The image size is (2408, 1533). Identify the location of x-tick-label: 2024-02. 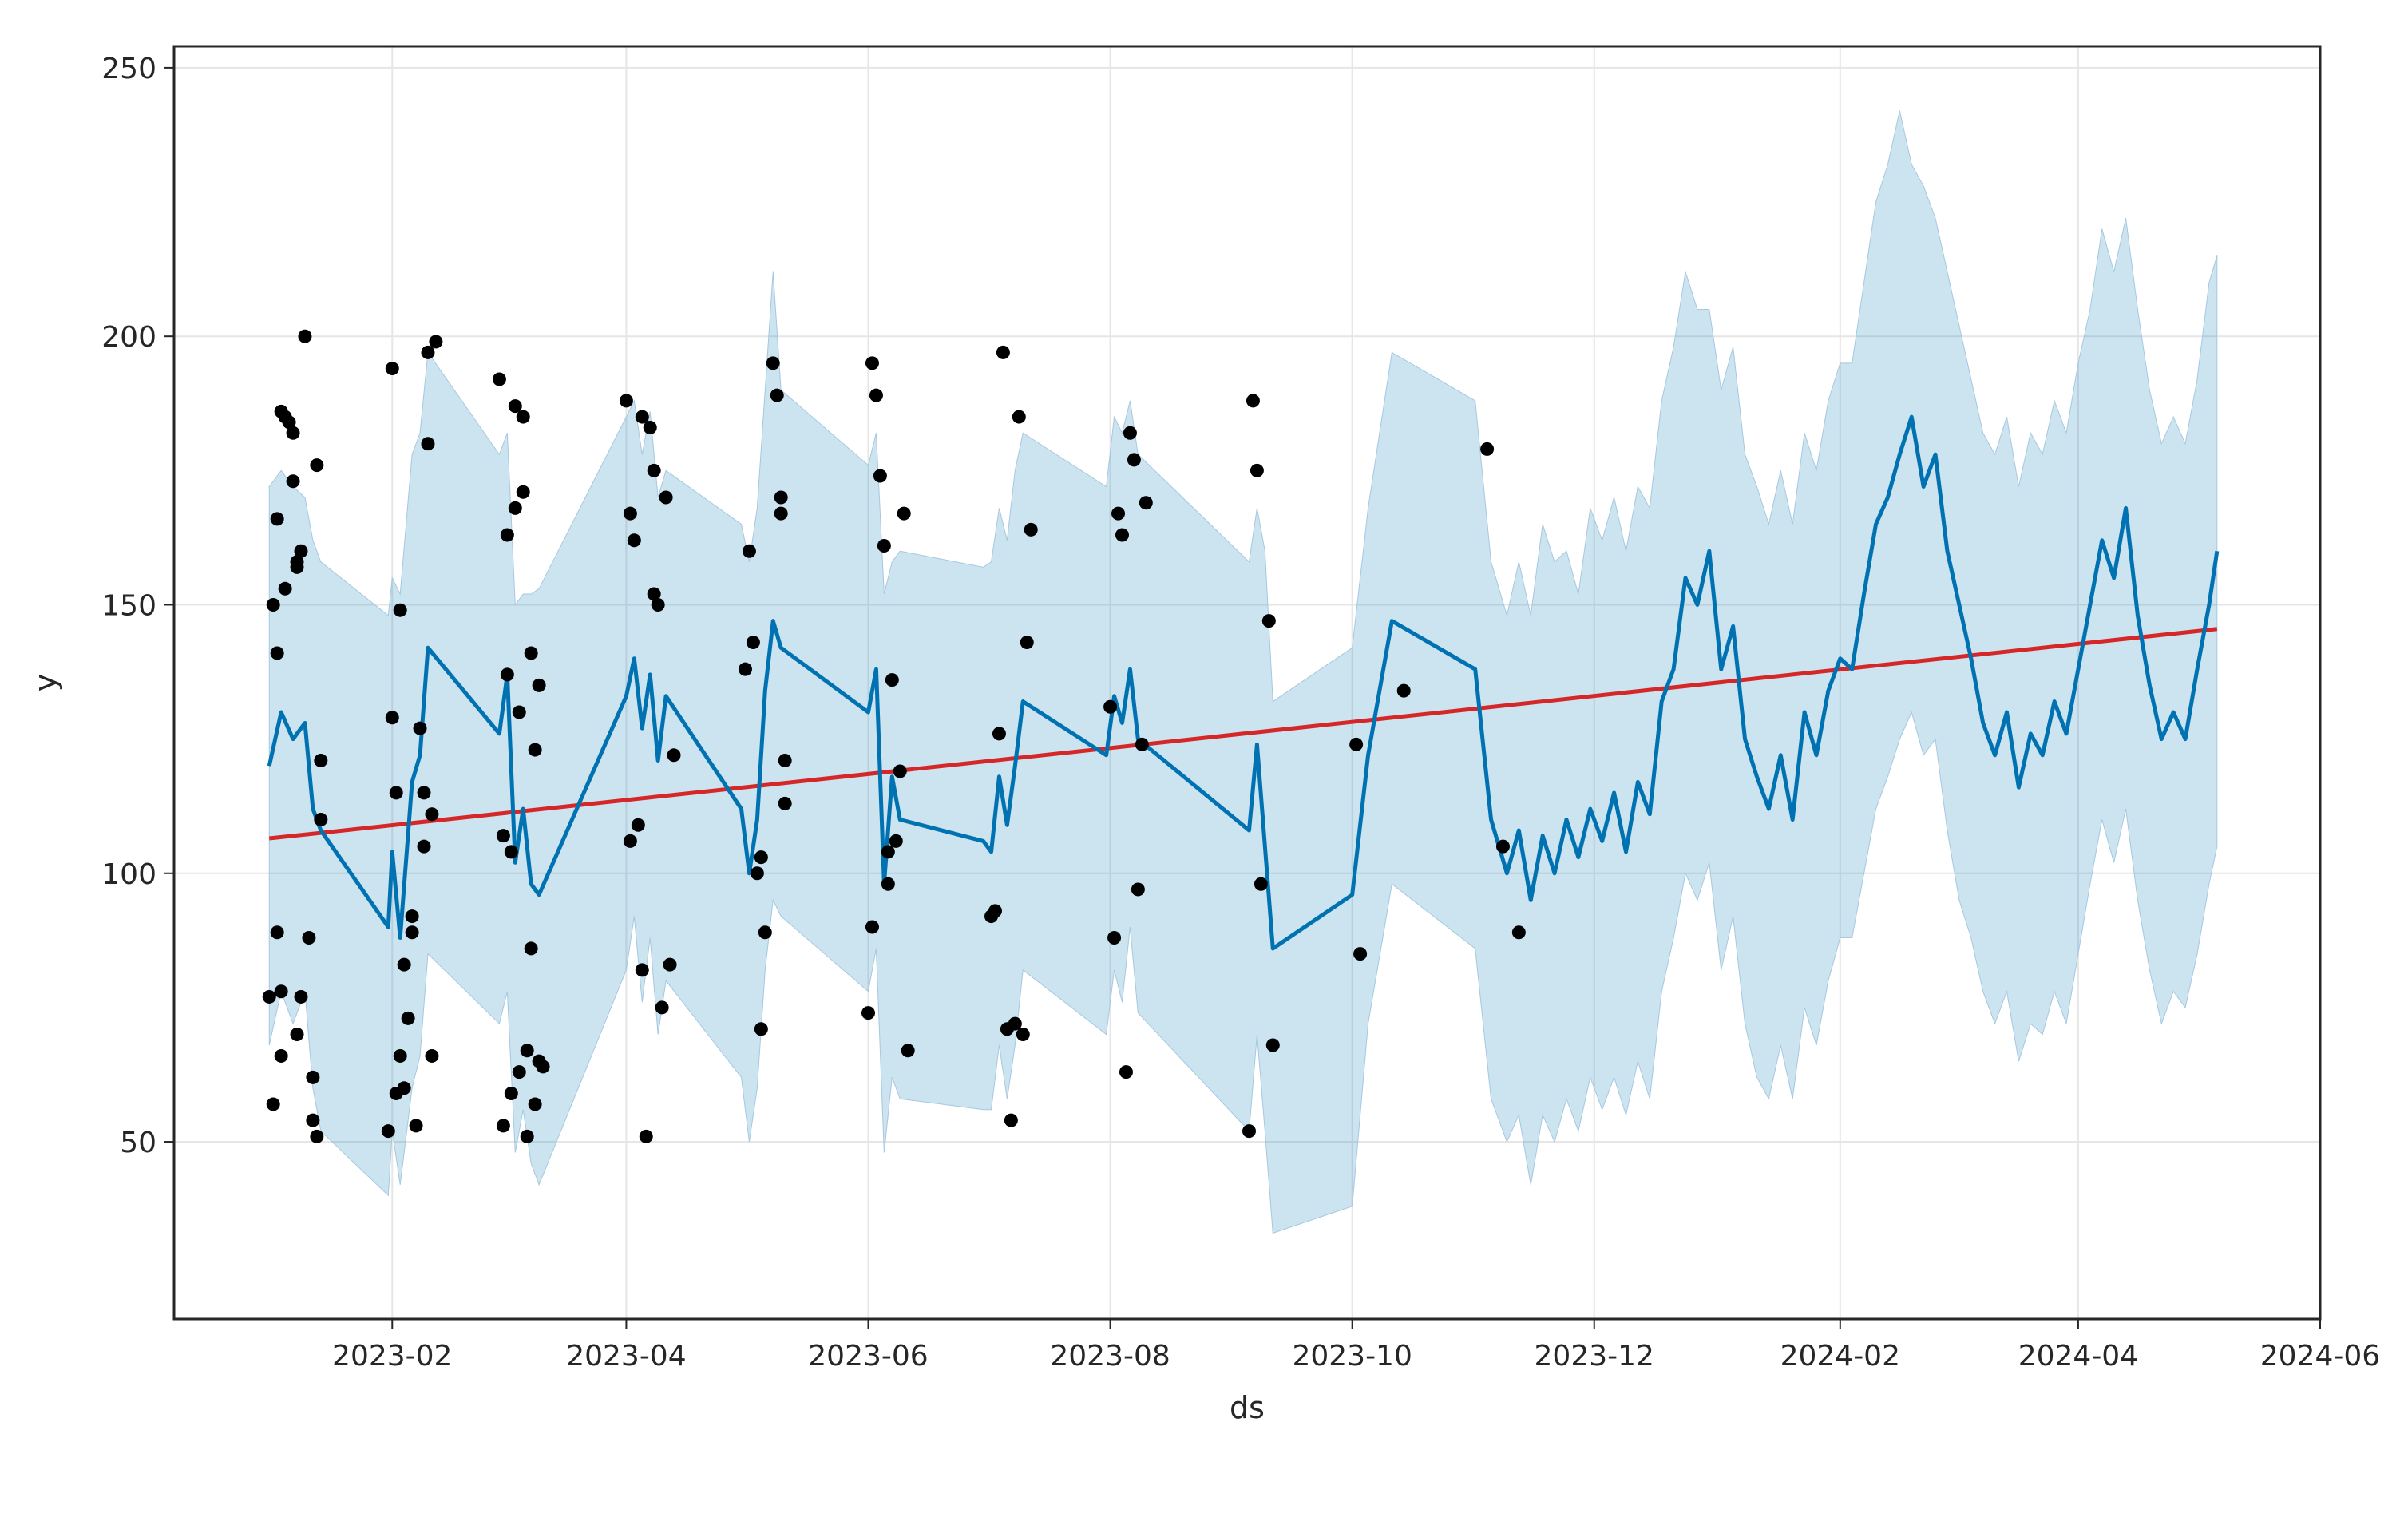
(1840, 1356).